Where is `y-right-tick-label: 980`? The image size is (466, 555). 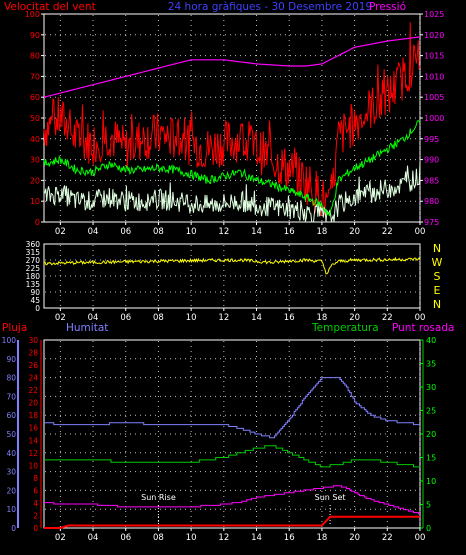
y-right-tick-label: 980 is located at coordinates (431, 201).